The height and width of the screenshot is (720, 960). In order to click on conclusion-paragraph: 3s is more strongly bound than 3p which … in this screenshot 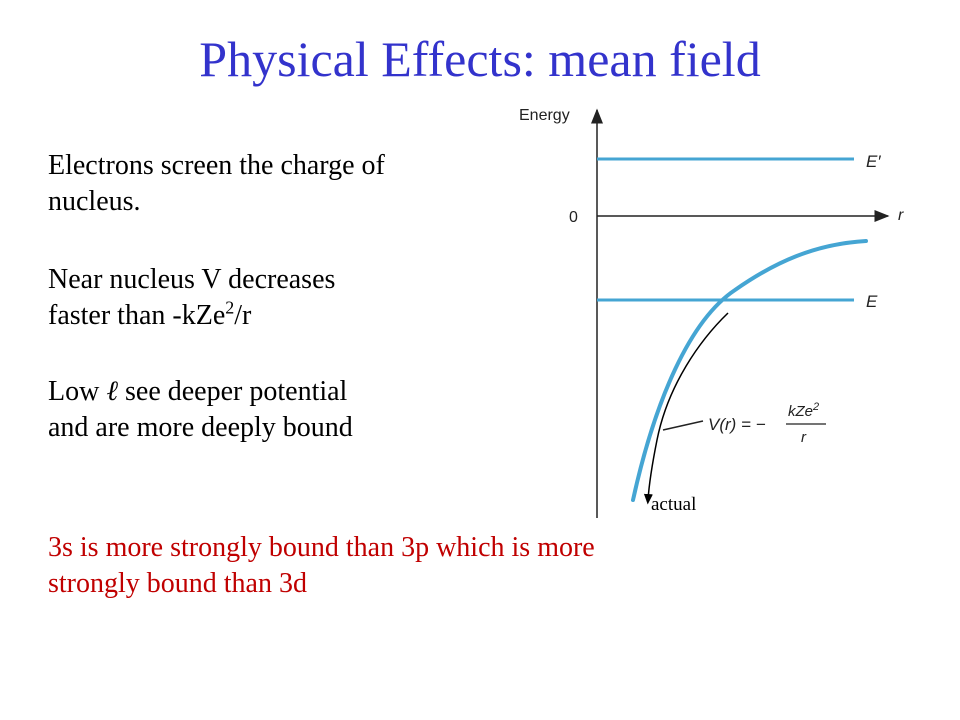, I will do `click(478, 566)`.